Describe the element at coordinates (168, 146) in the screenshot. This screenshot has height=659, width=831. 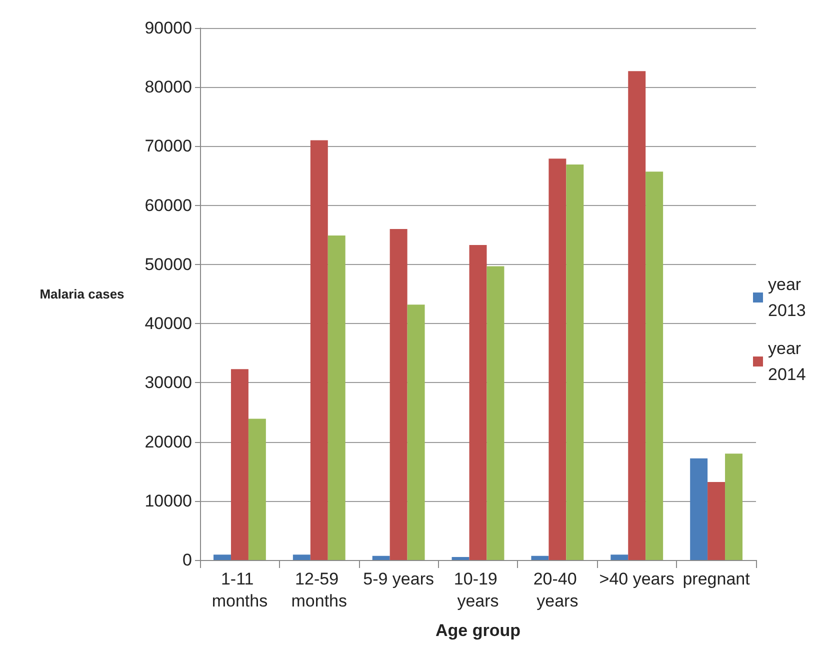
I see `y-tick-label: 70000` at that location.